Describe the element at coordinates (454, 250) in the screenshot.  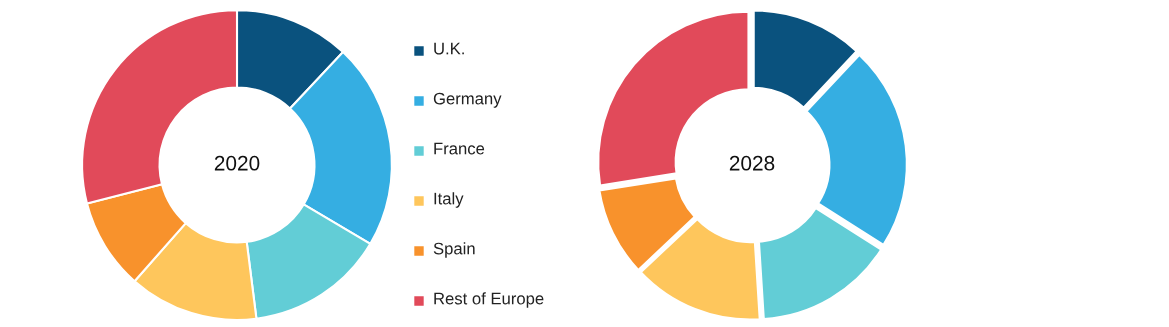
I see `legend-label: Spain` at that location.